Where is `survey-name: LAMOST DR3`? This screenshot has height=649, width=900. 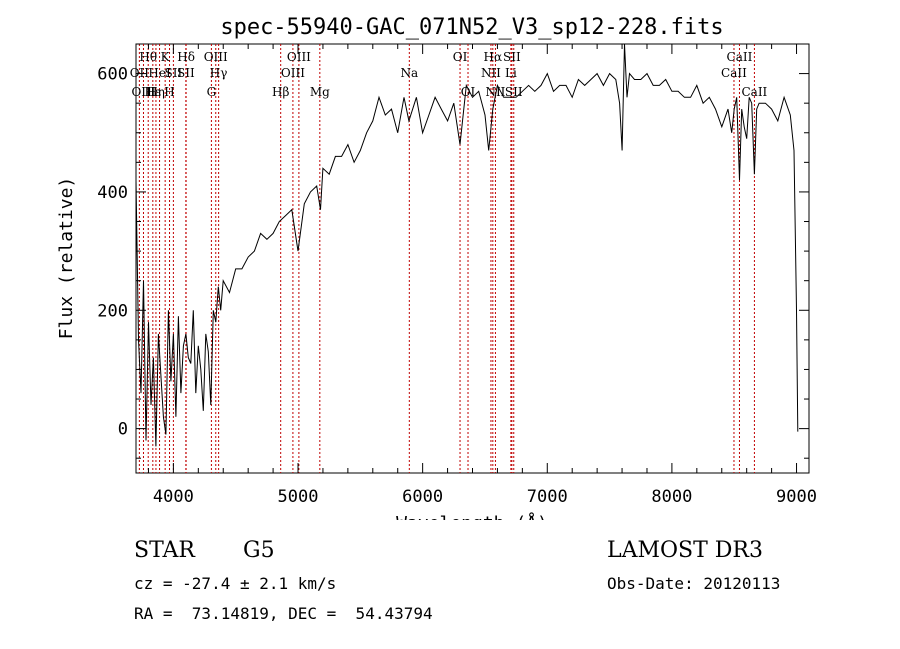 survey-name: LAMOST DR3 is located at coordinates (685, 550).